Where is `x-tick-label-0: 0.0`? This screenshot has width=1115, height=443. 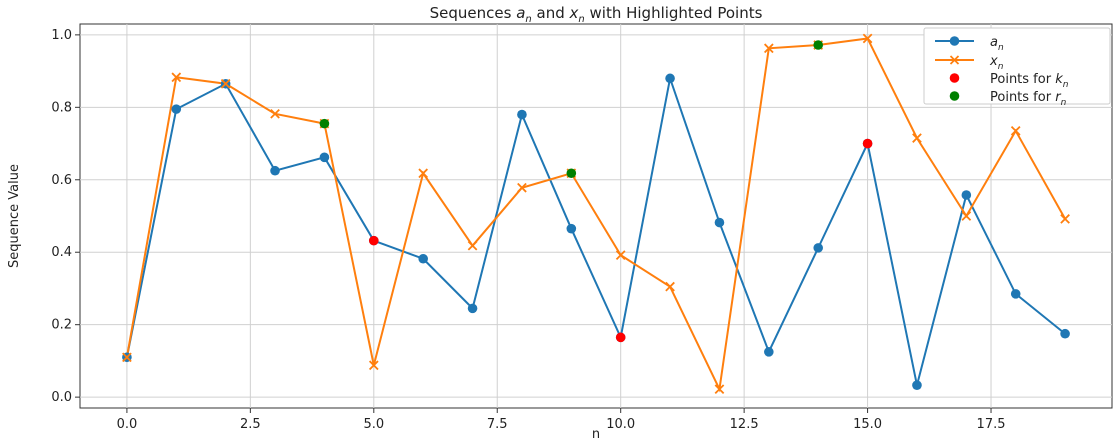
x-tick-label-0: 0.0 is located at coordinates (127, 424).